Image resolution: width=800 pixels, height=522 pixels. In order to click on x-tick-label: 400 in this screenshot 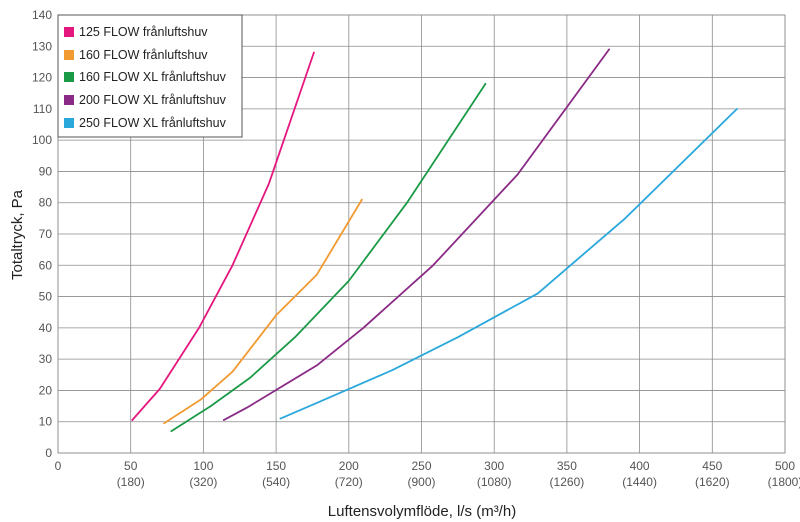, I will do `click(640, 466)`.